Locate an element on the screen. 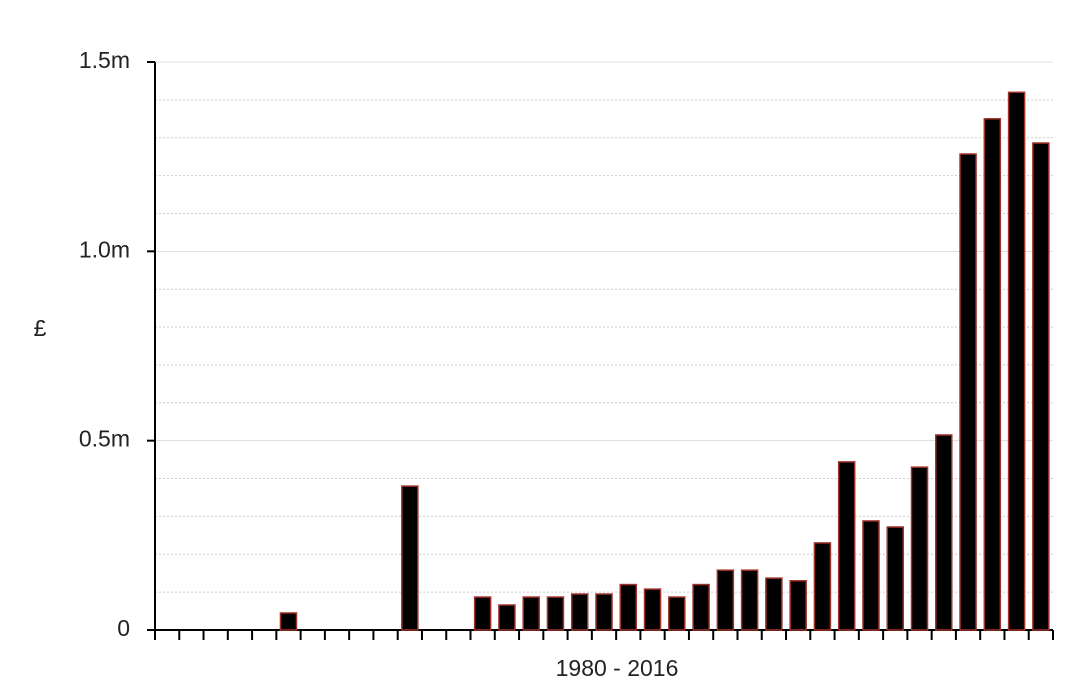  y-tick-label: 0 is located at coordinates (123, 628).